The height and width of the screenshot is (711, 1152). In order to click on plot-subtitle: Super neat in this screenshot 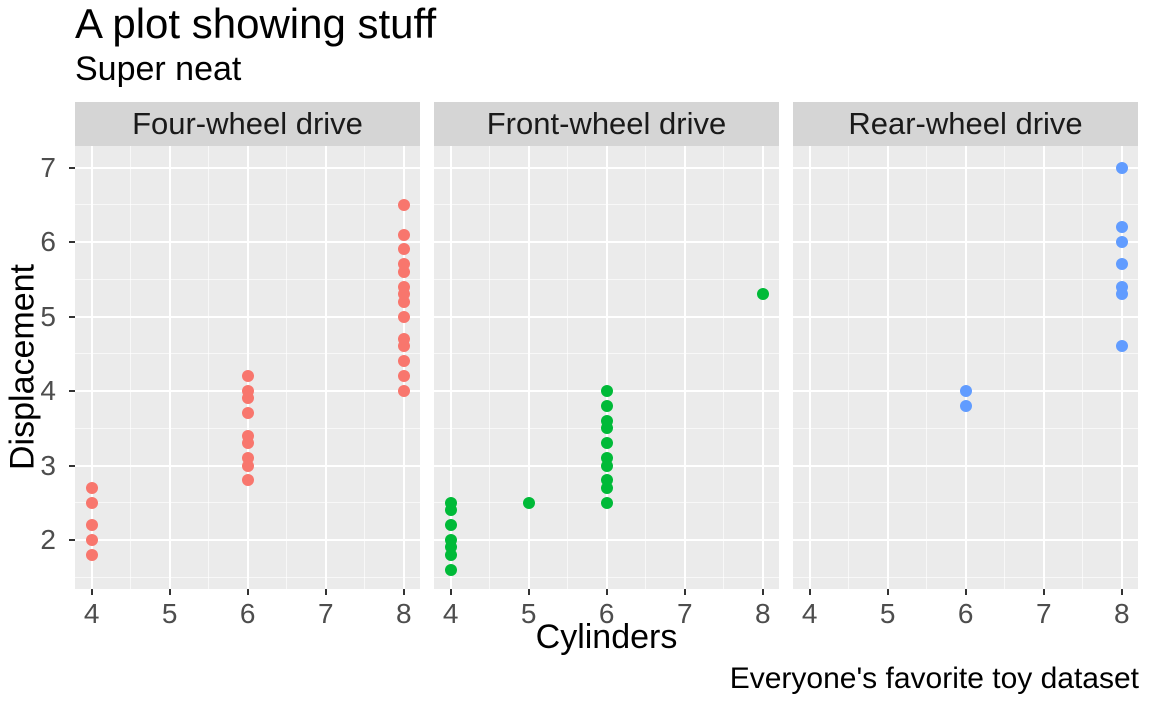, I will do `click(158, 69)`.